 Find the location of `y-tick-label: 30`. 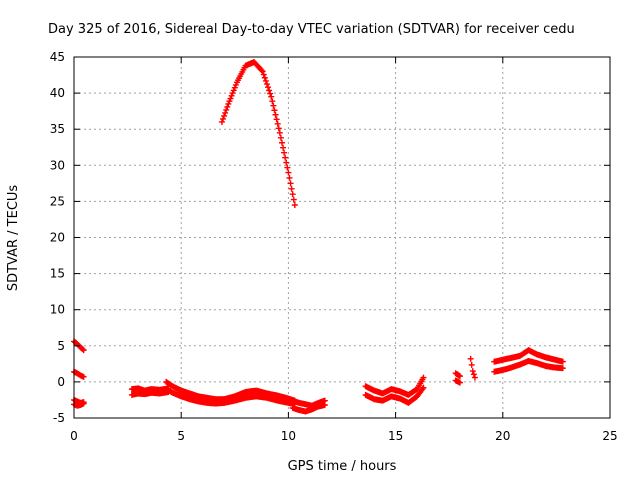

y-tick-label: 30 is located at coordinates (57, 165).